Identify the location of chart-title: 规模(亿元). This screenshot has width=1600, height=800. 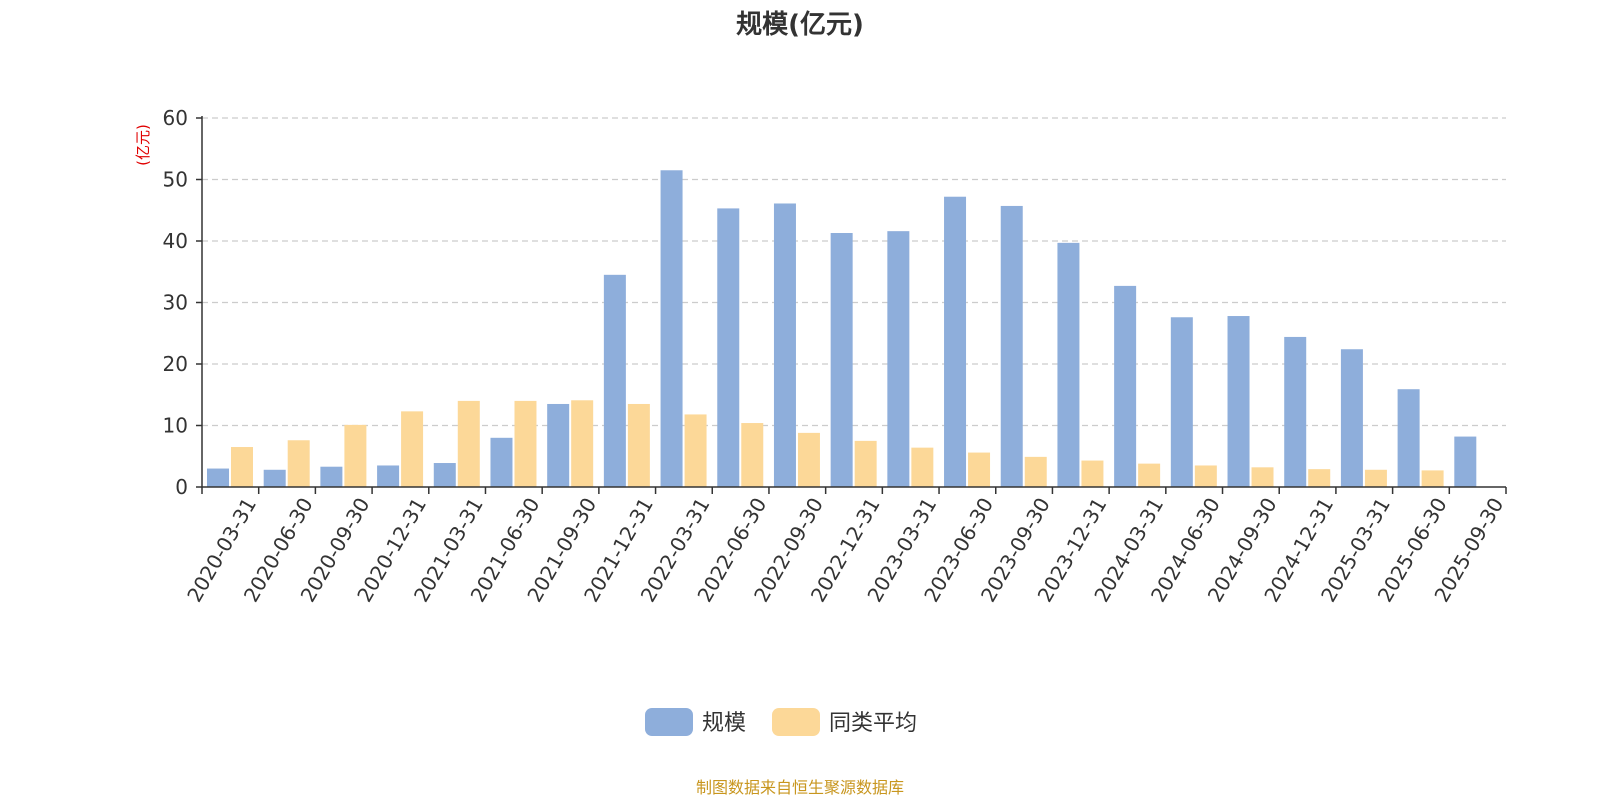
(800, 25).